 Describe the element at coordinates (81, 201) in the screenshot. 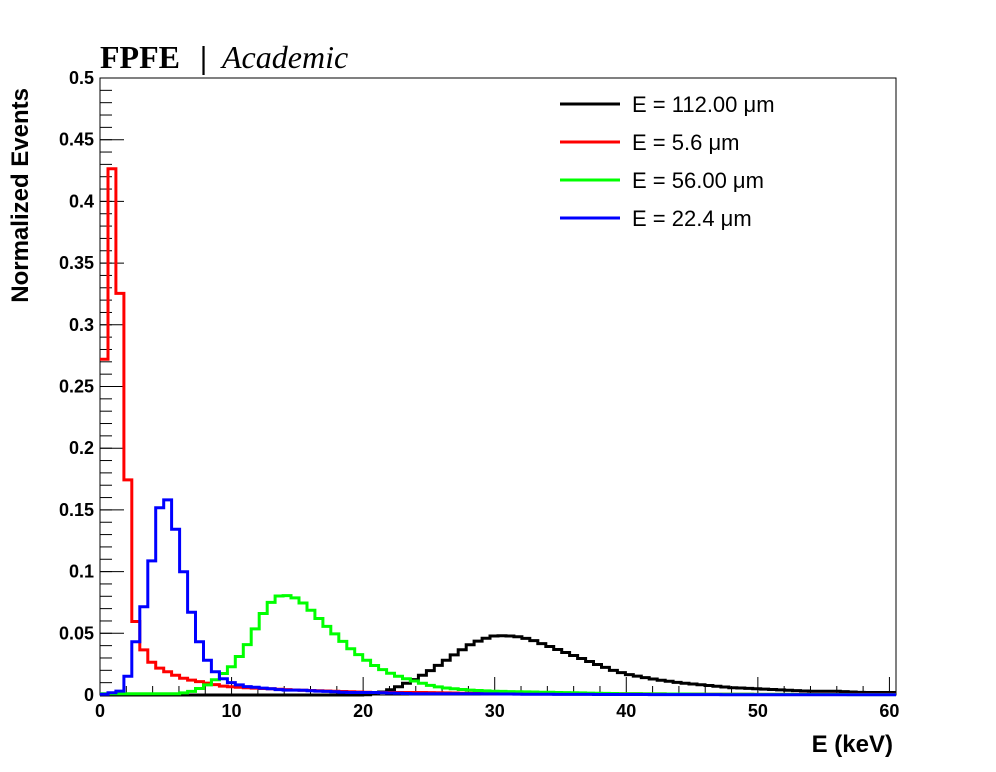

I see `y-tick-label: 0.4` at that location.